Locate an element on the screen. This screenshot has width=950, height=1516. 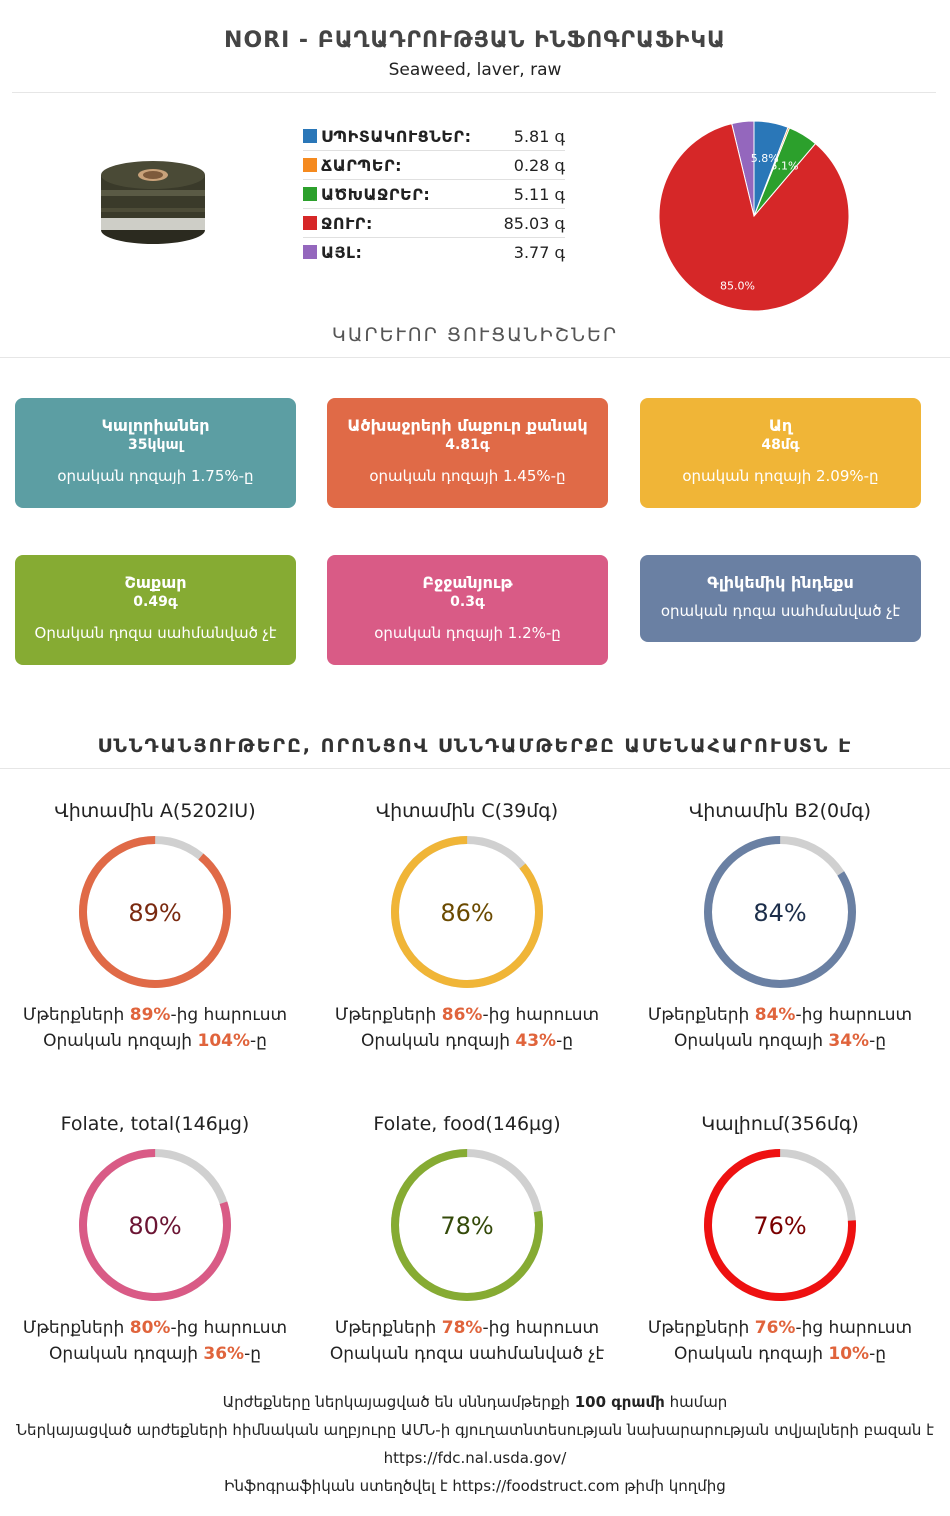
highlight: 76% is located at coordinates (775, 1328).